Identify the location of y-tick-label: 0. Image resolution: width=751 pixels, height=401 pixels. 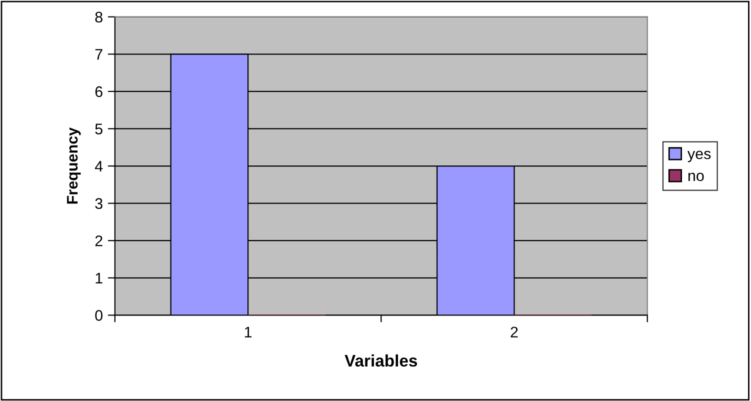
(98, 315).